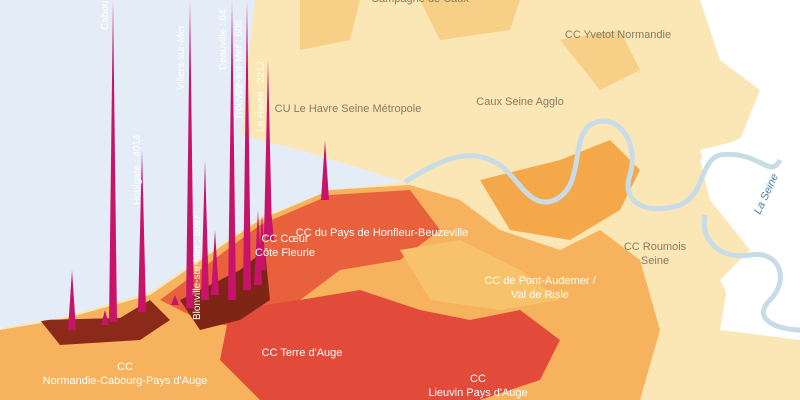  What do you see at coordinates (181, 57) in the screenshot?
I see `spike-label: Villers-sur-Mer` at bounding box center [181, 57].